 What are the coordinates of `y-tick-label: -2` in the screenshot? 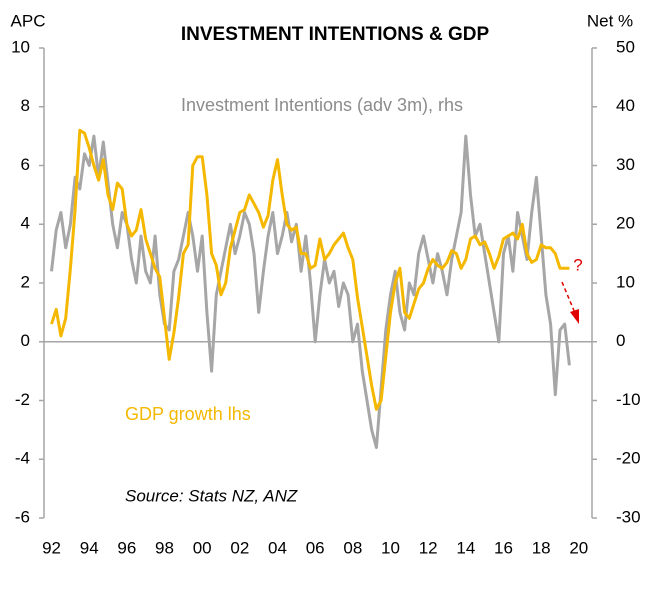 It's located at (22, 399).